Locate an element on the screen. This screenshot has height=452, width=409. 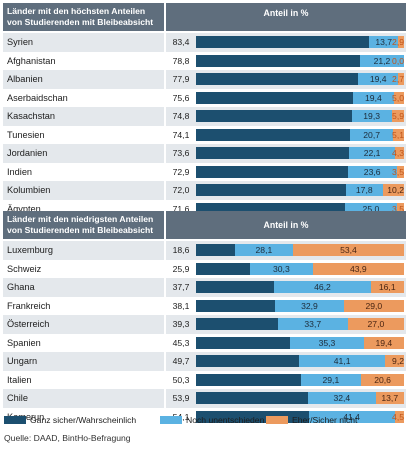
bottom-value-header: Anteil in % is located at coordinates (286, 225).